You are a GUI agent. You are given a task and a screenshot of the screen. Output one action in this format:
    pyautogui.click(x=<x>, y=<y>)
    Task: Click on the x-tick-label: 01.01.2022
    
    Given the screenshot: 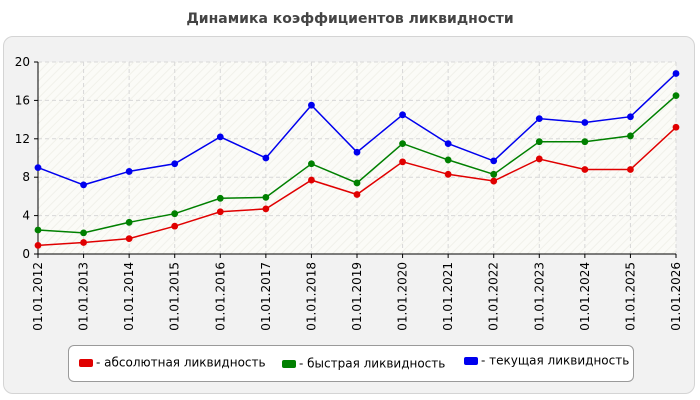 What is the action you would take?
    pyautogui.click(x=494, y=296)
    